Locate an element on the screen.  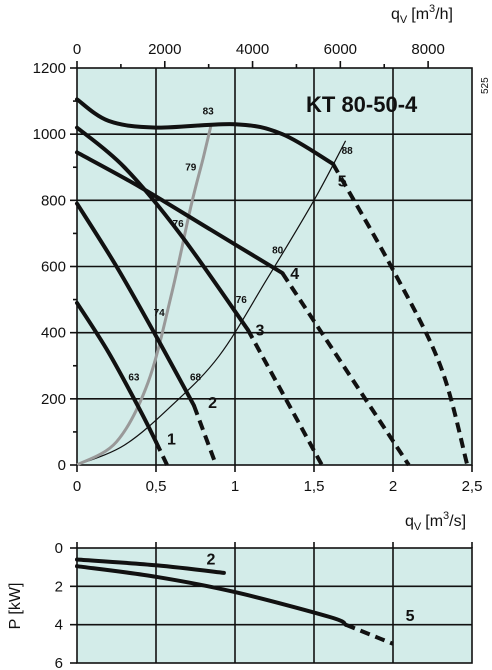
power-curve-label-2: 2 is located at coordinates (211, 560).